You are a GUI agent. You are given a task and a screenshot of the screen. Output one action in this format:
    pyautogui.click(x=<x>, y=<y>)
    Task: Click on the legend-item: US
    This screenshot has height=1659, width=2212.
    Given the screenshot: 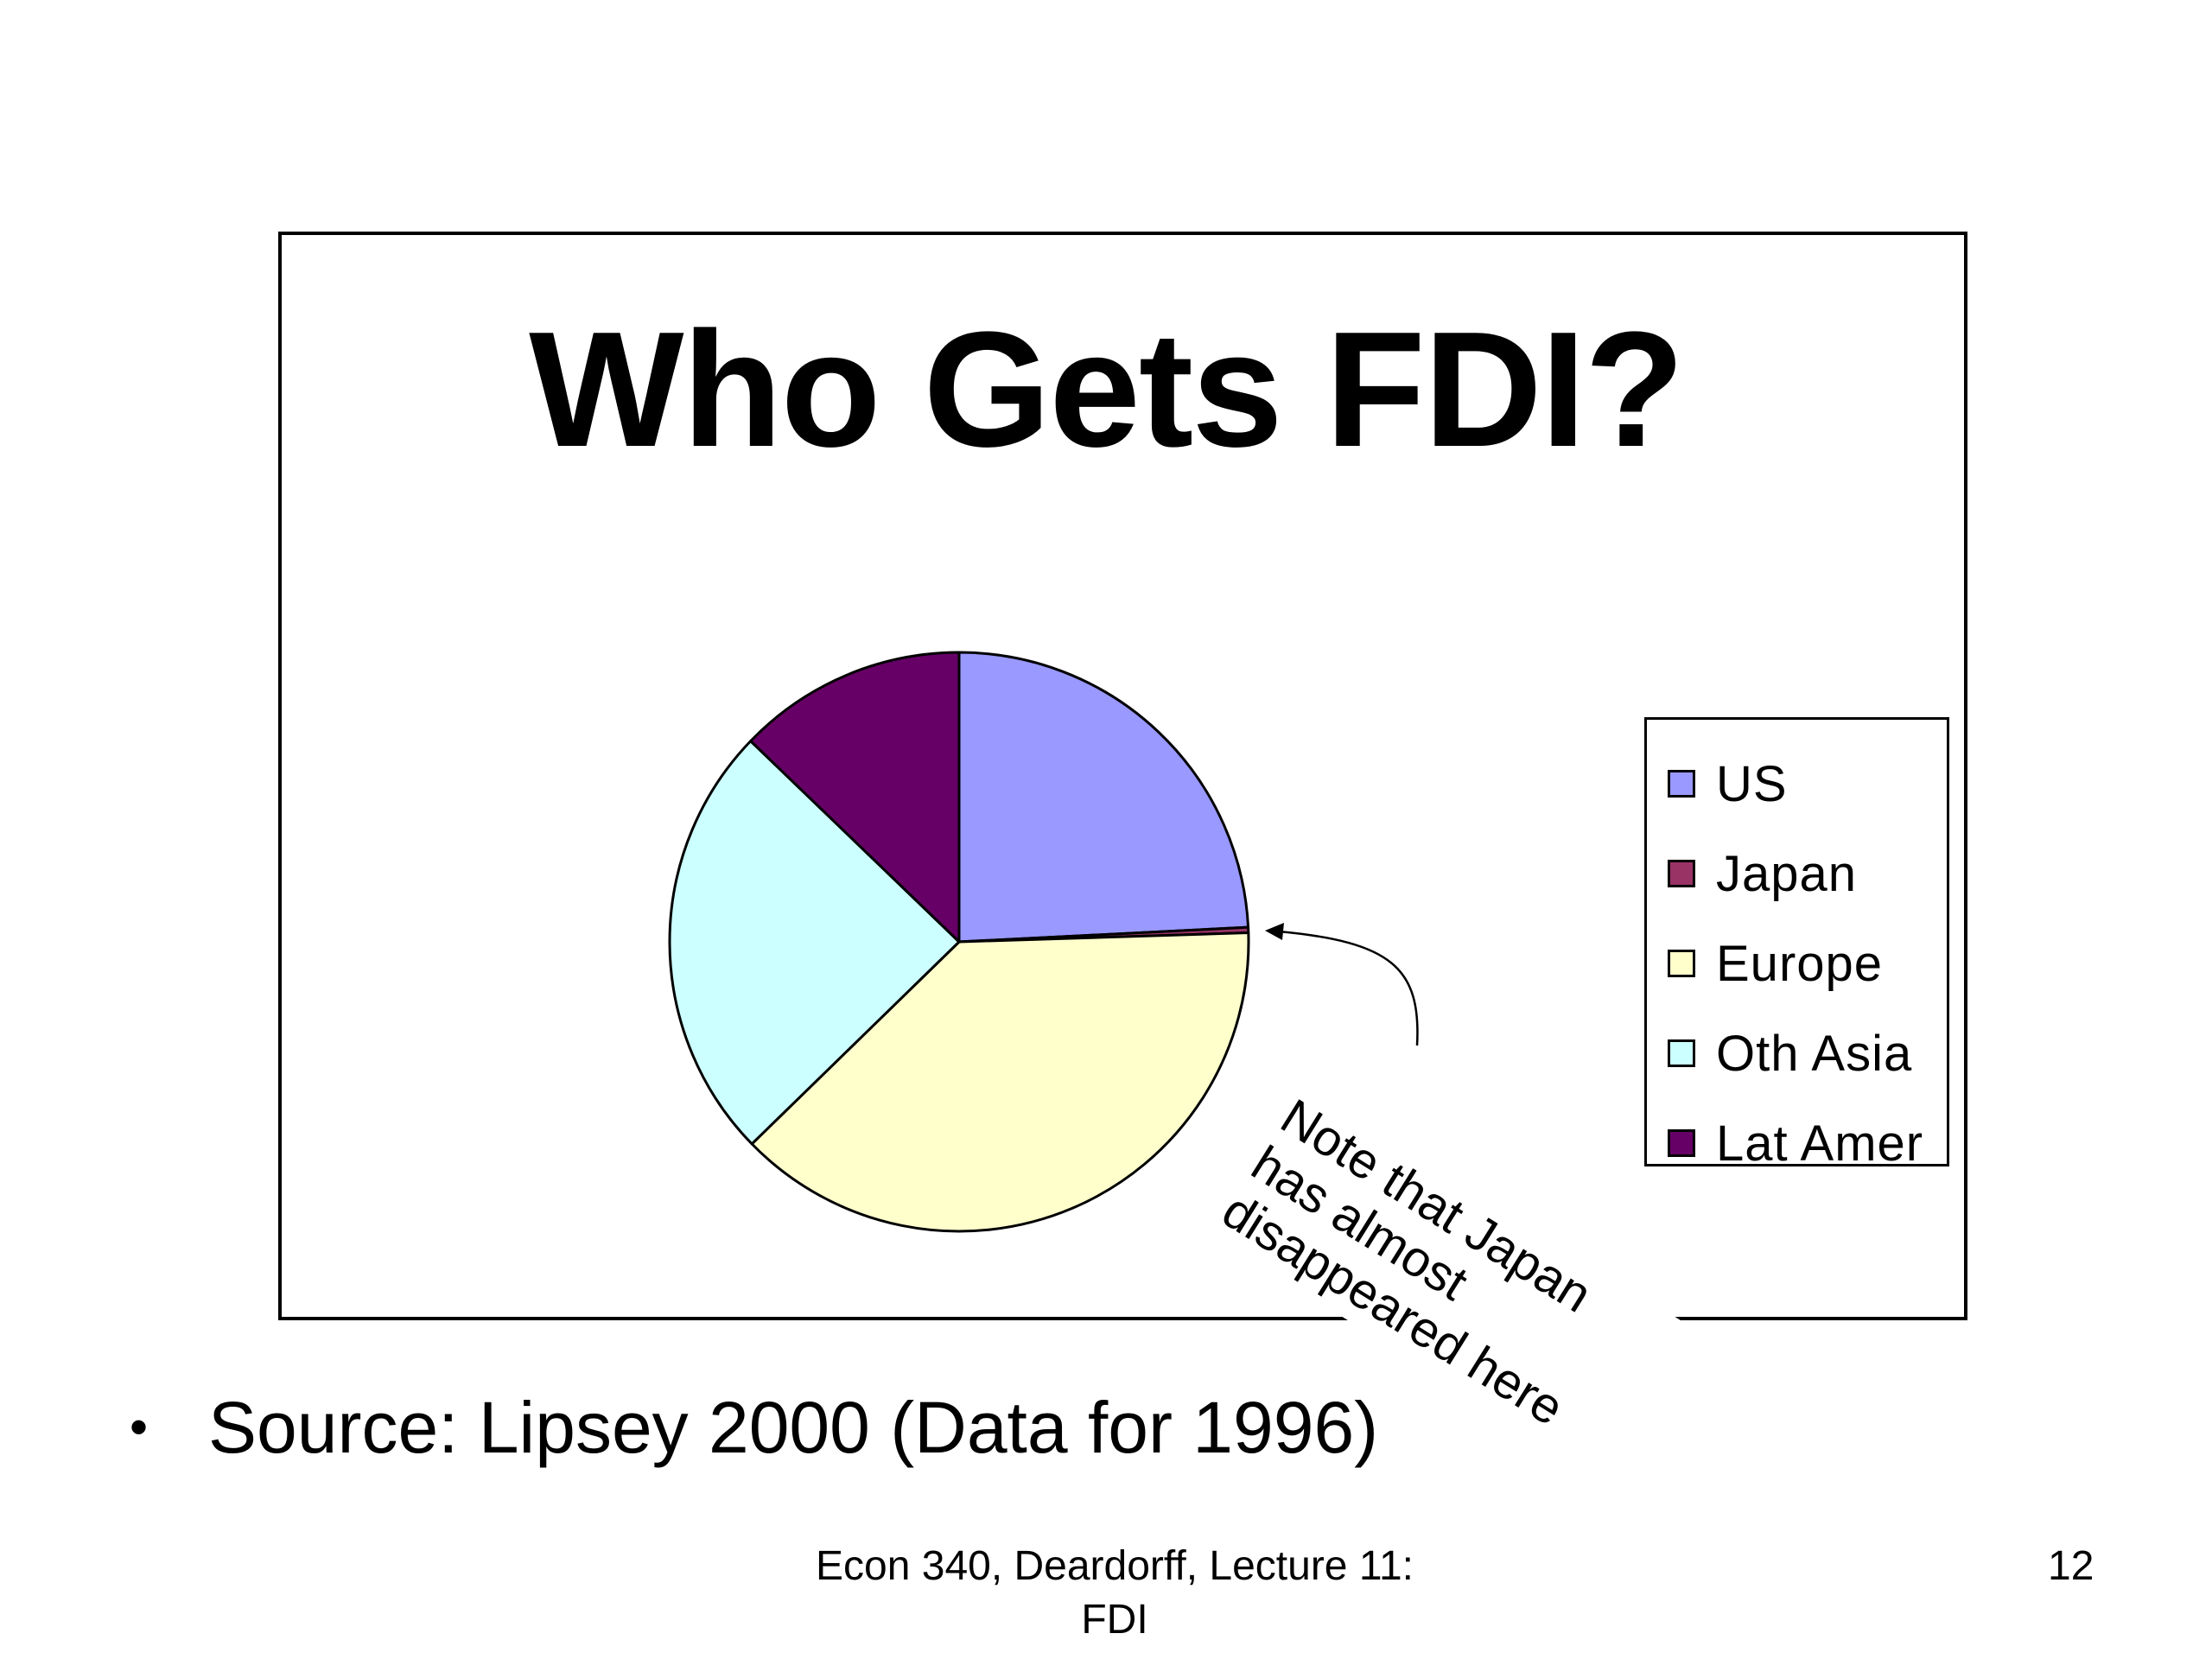 What is the action you would take?
    pyautogui.click(x=1797, y=784)
    